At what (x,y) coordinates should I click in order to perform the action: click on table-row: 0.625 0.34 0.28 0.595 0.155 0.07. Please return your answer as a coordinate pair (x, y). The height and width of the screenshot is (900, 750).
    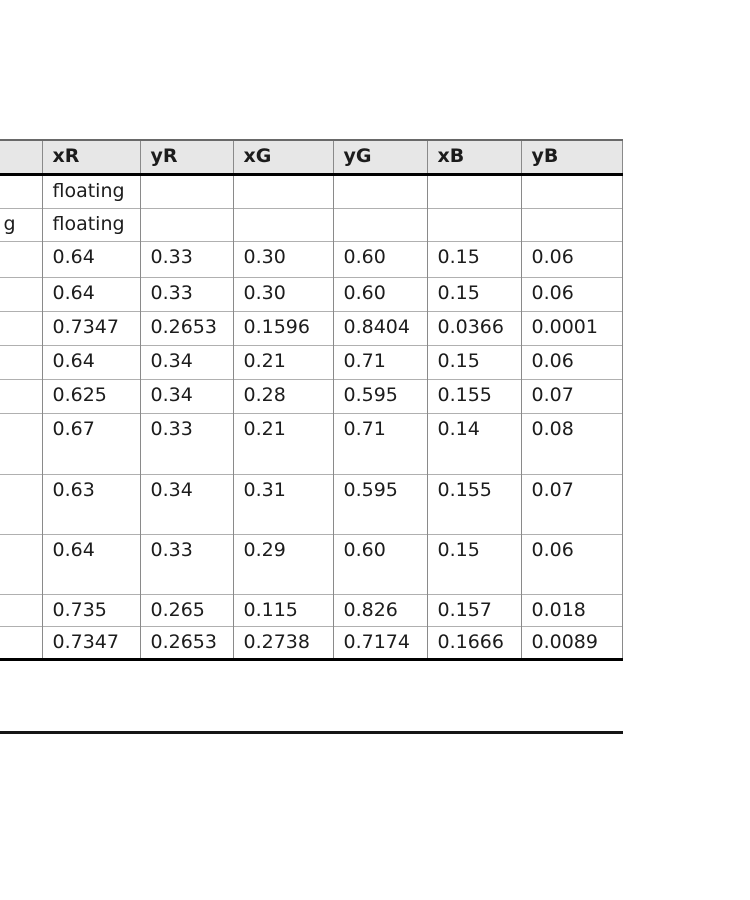
    Looking at the image, I should click on (311, 395).